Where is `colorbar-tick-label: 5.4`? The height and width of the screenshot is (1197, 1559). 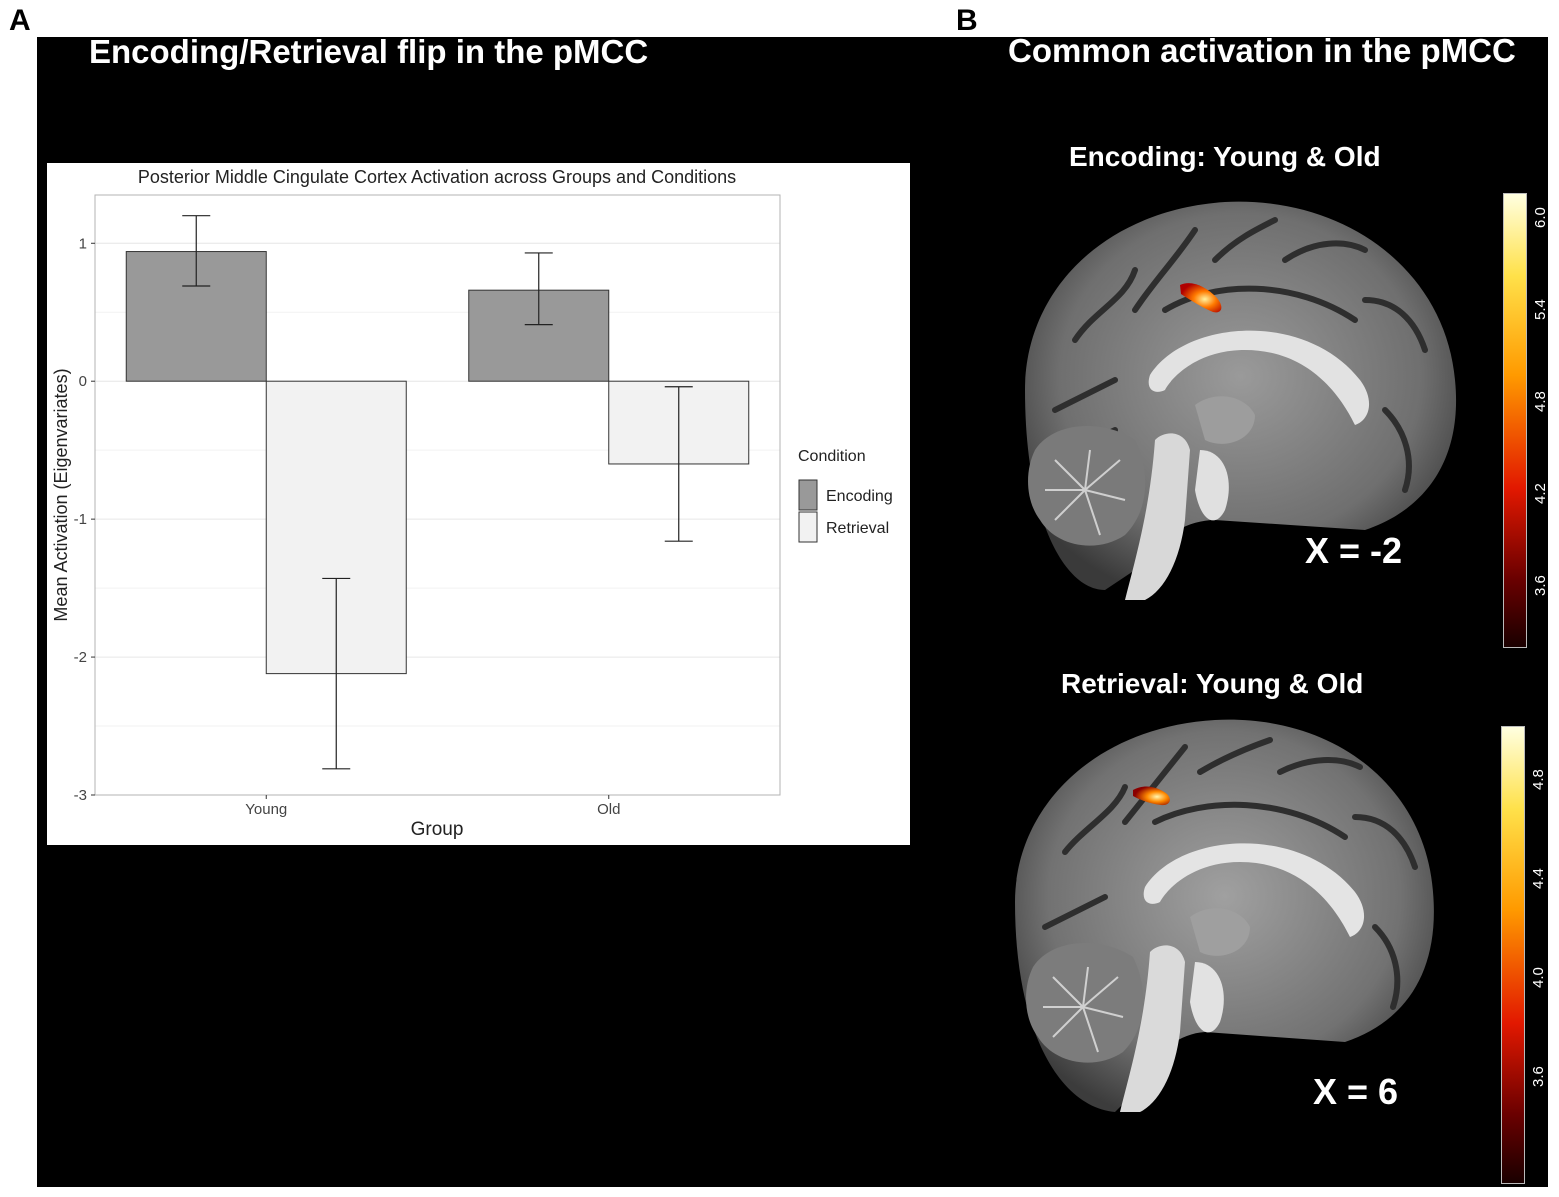 colorbar-tick-label: 5.4 is located at coordinates (1540, 309).